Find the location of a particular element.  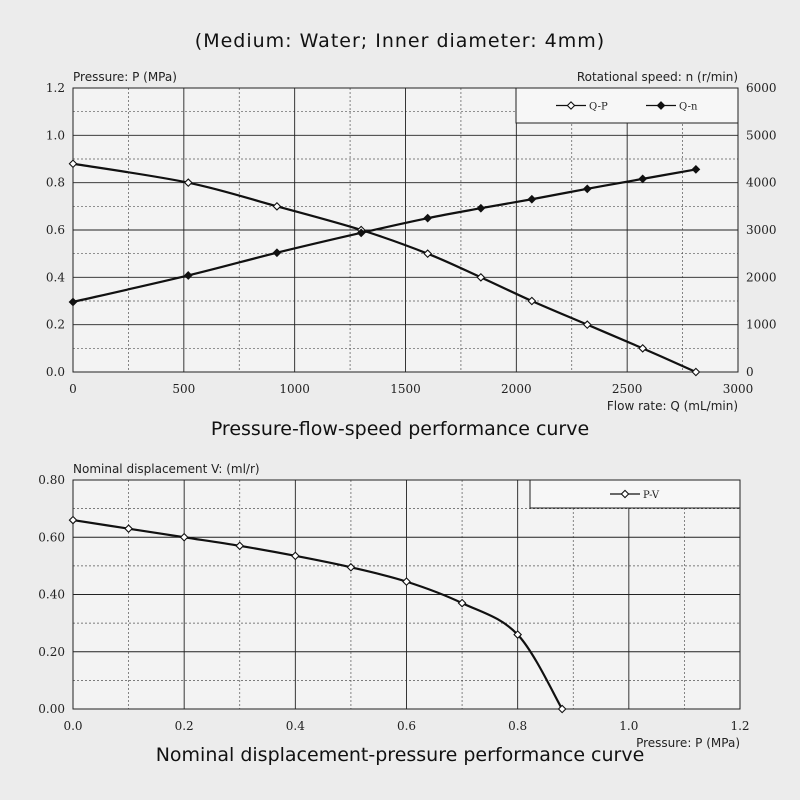

y2-tick-label: 1000 is located at coordinates (761, 325).